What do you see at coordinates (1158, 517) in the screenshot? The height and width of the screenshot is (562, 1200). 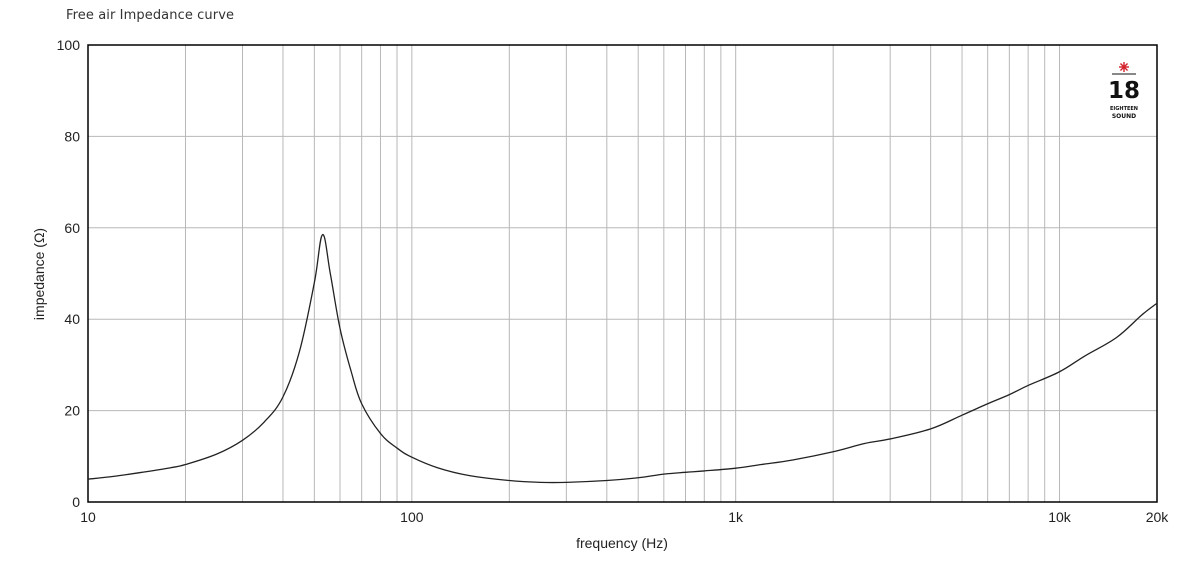 I see `x-tick-label: 20k` at bounding box center [1158, 517].